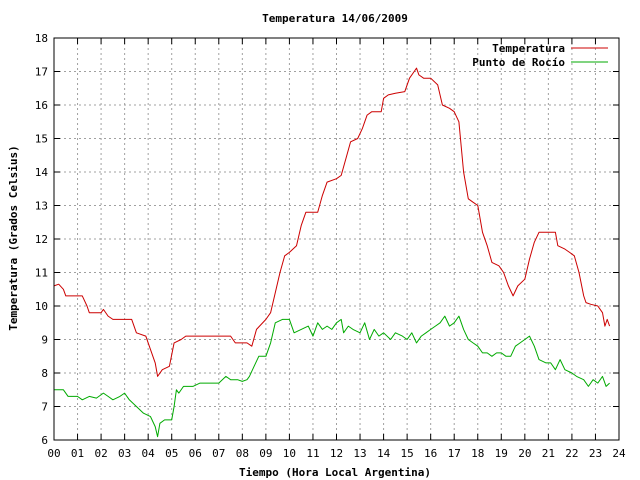 The width and height of the screenshot is (640, 480). What do you see at coordinates (44, 407) in the screenshot?
I see `y-tick-label: 7` at bounding box center [44, 407].